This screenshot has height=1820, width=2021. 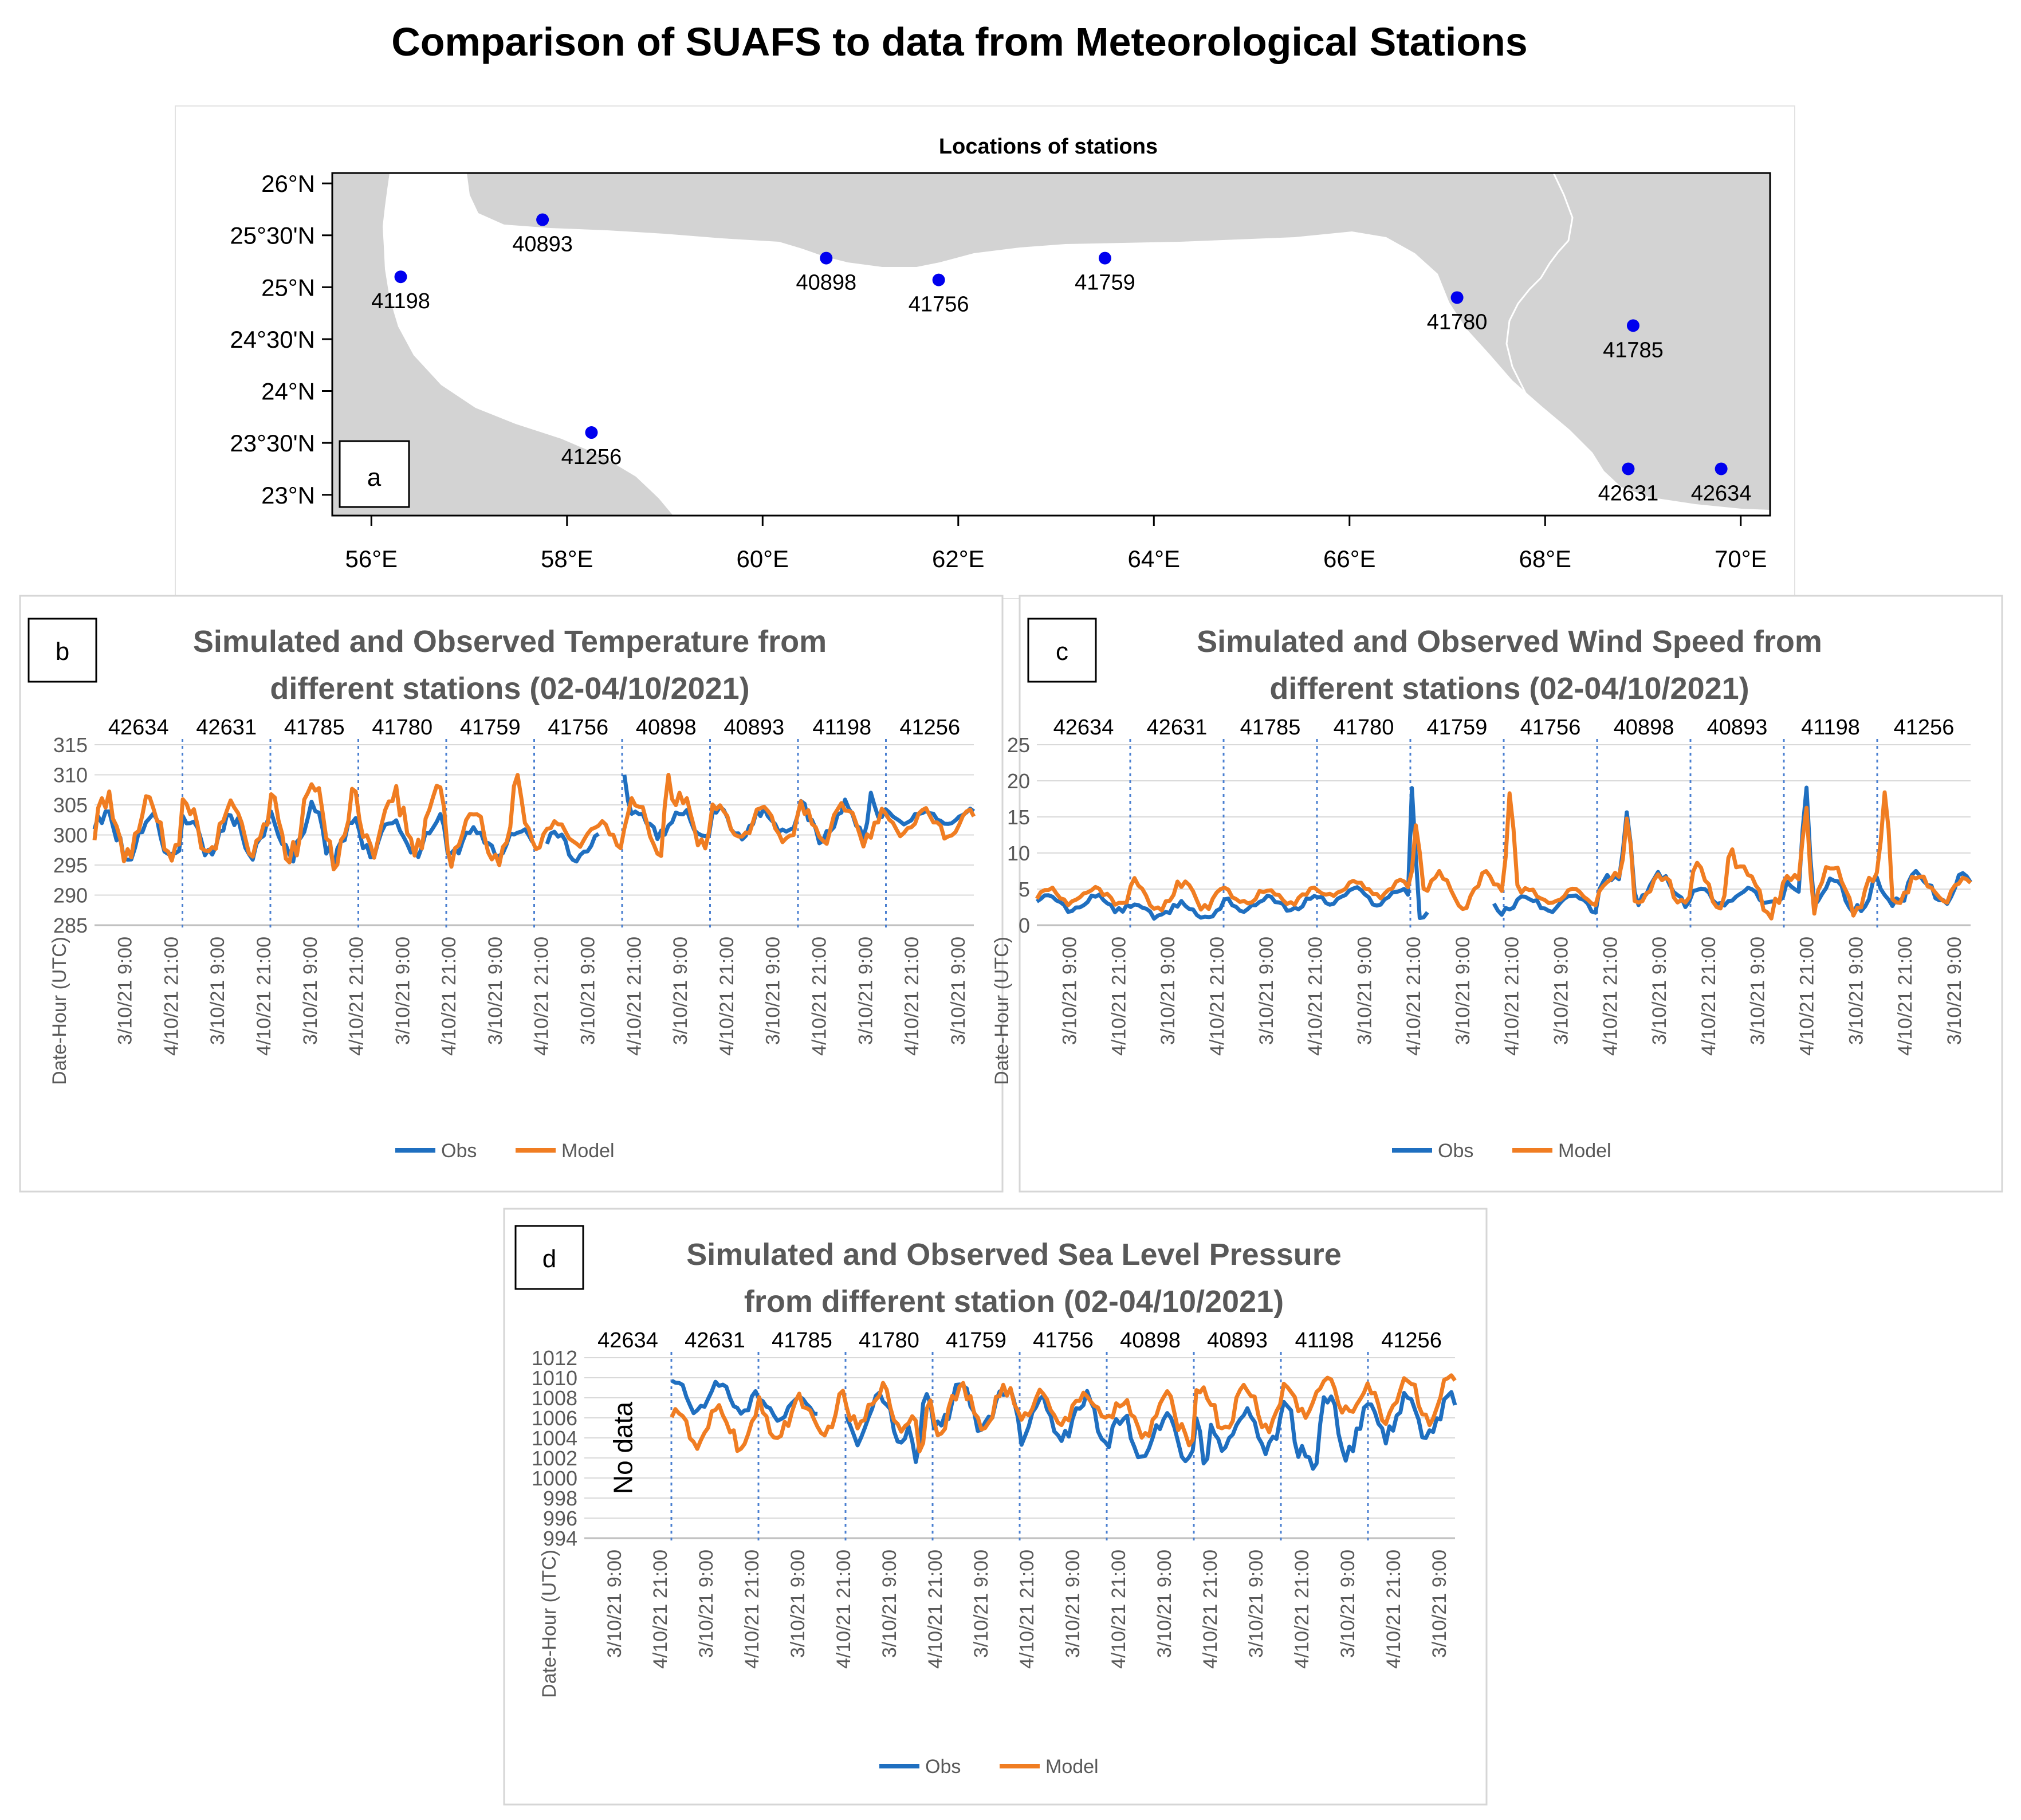 I want to click on y-tick-label: 1004, so click(x=554, y=1438).